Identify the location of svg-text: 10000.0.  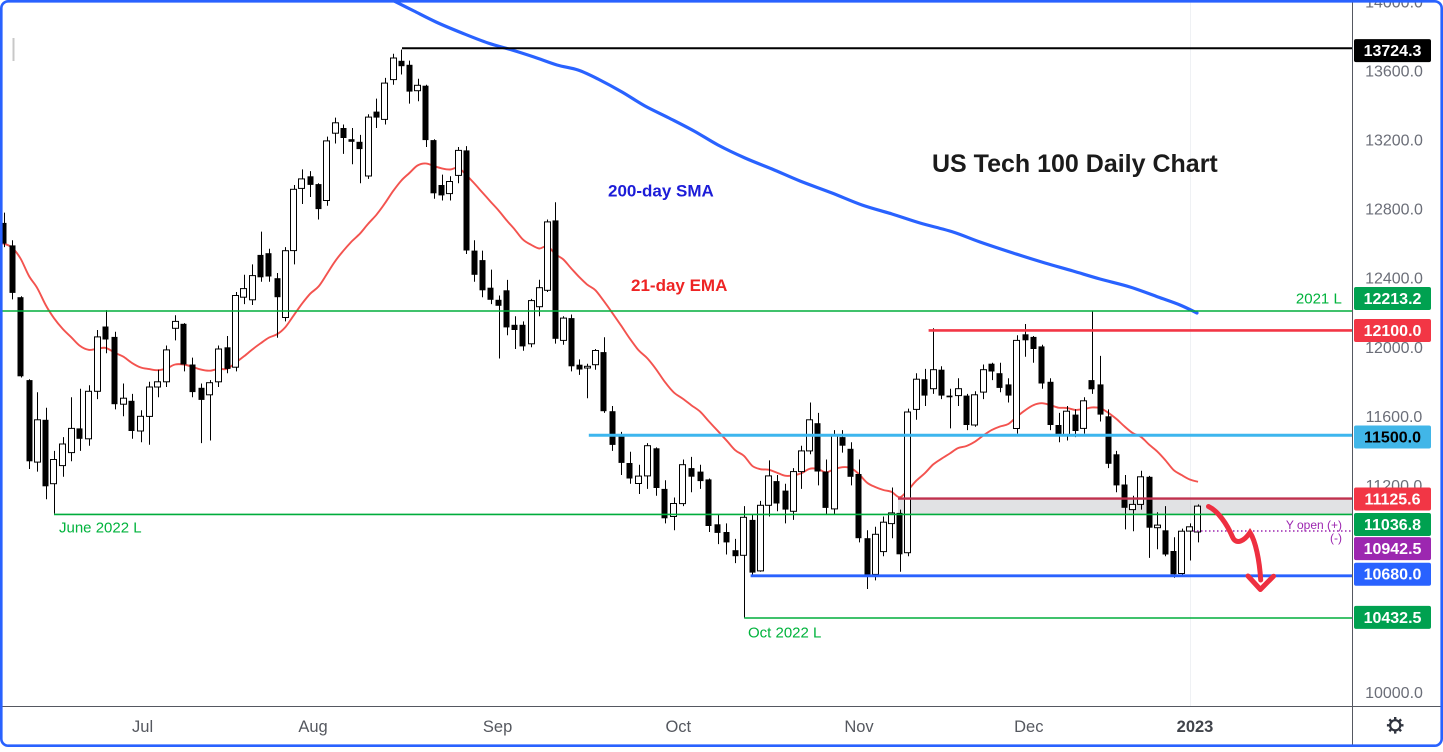
(1394, 693).